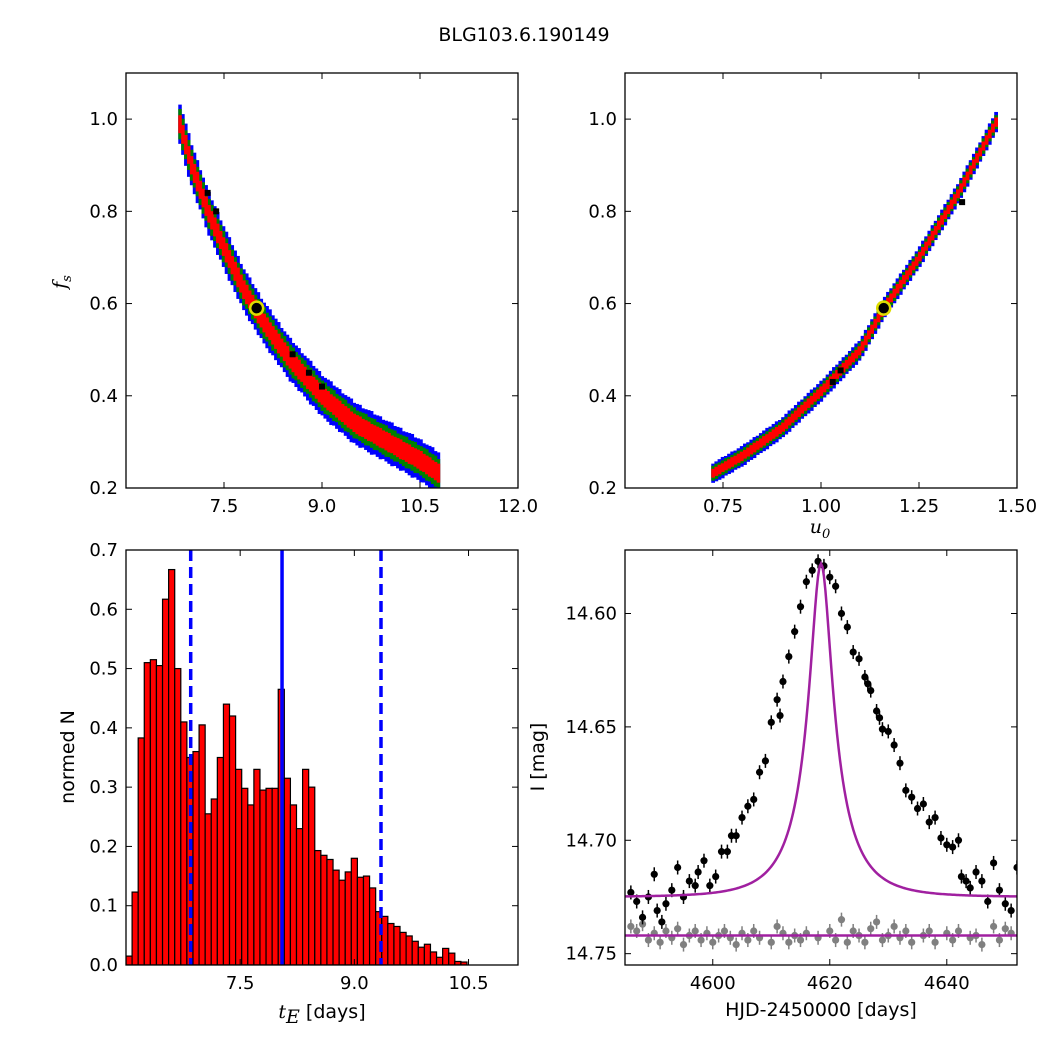 The width and height of the screenshot is (1050, 1050). What do you see at coordinates (591, 840) in the screenshot?
I see `y-tick-label: 14.70` at bounding box center [591, 840].